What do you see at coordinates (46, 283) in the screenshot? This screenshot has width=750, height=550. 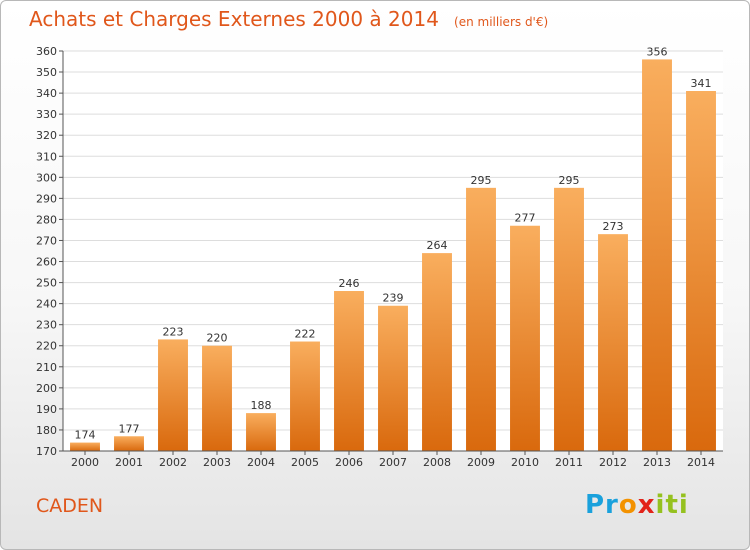 I see `y-tick-label: 250` at bounding box center [46, 283].